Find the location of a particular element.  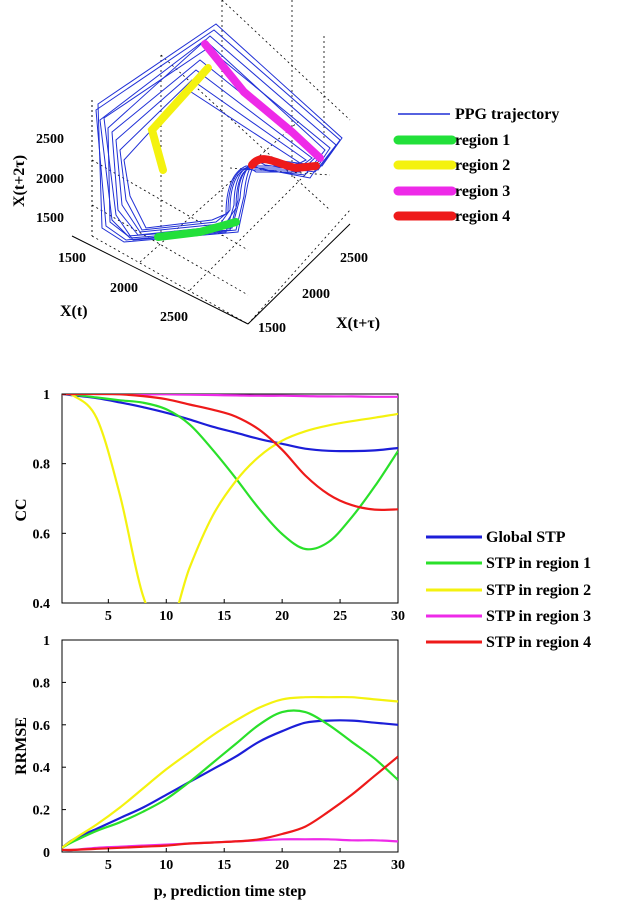

rrmse-y-ticks: 0 0.2 0.4 0.6 0.8 1 is located at coordinates (49, 747).